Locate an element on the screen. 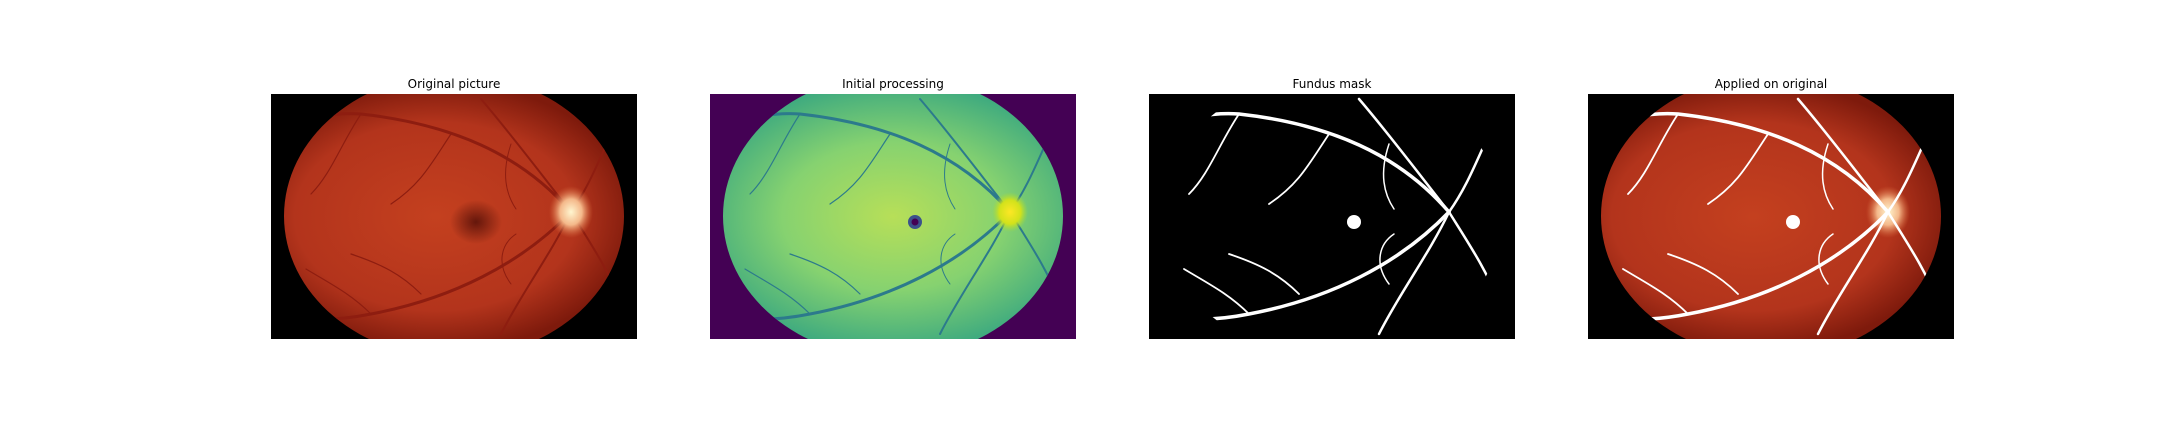 The image size is (2160, 432). panel-title: Initial processing is located at coordinates (893, 84).